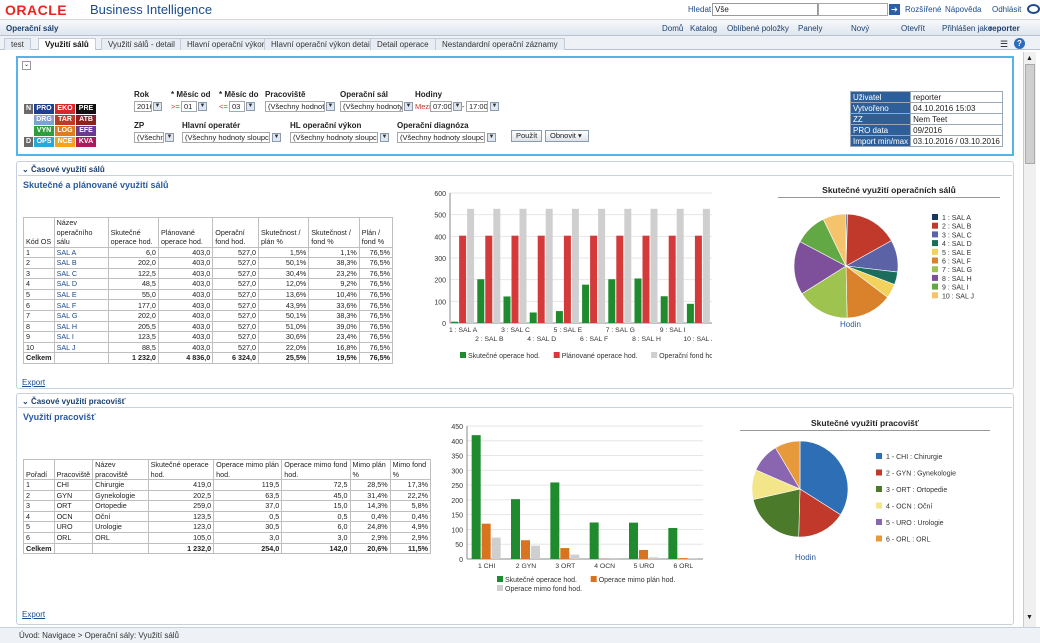 This screenshot has width=1040, height=643. What do you see at coordinates (923, 9) in the screenshot?
I see `advanced-link: Rozšířené` at bounding box center [923, 9].